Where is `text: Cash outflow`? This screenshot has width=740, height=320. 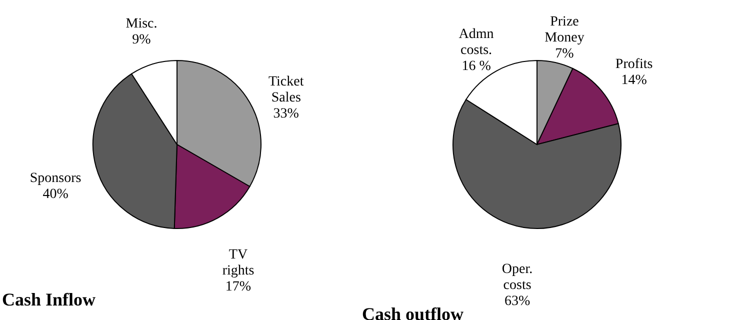
text: Cash outflow is located at coordinates (413, 312).